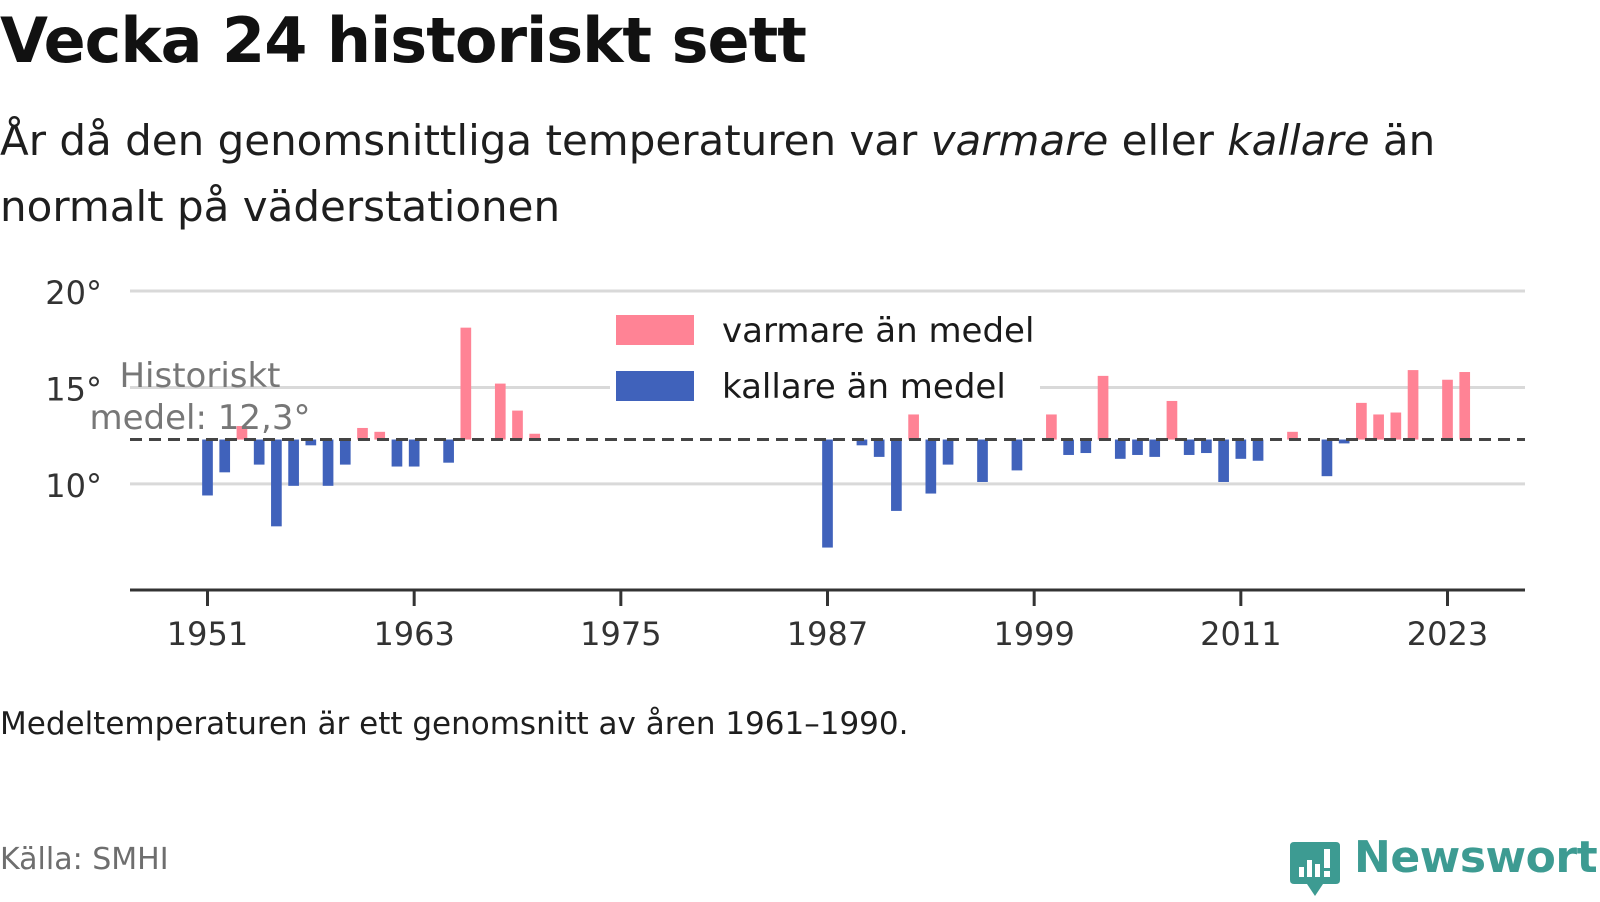  I want to click on bar-1951, so click(207, 467).